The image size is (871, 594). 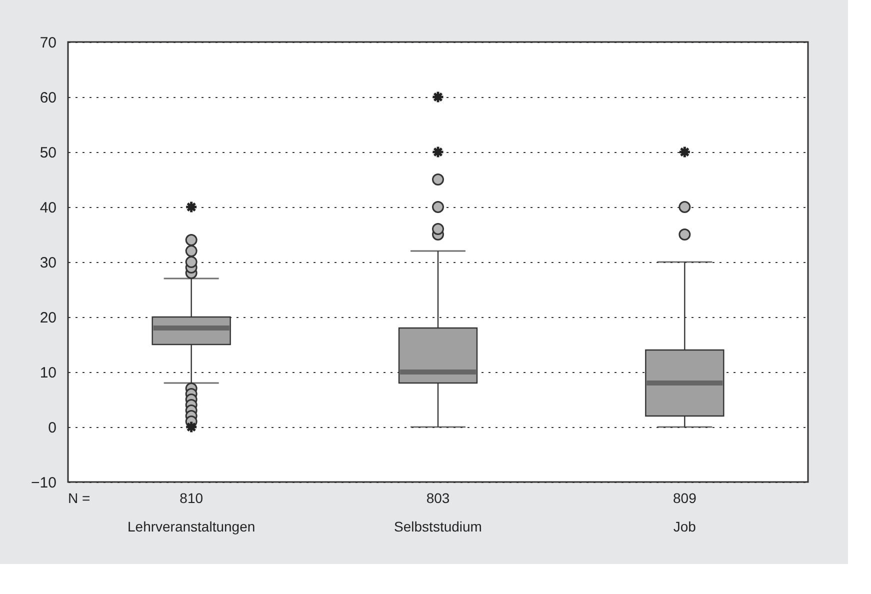 What do you see at coordinates (192, 498) in the screenshot?
I see `text: 810` at bounding box center [192, 498].